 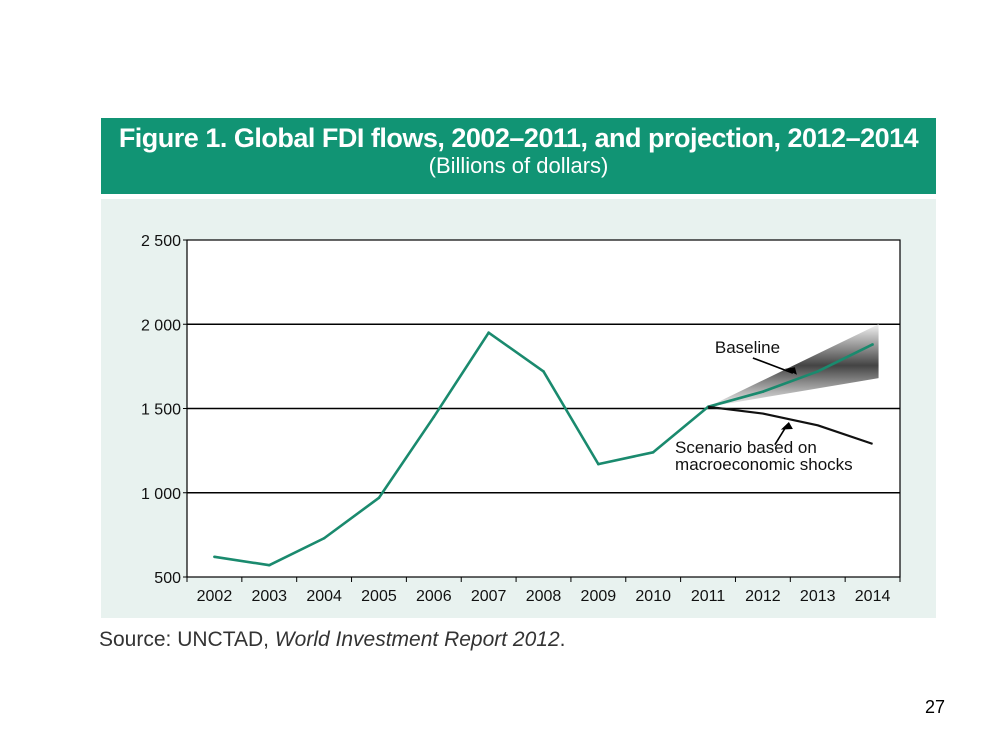 I want to click on source-label: Source:, so click(x=135, y=639).